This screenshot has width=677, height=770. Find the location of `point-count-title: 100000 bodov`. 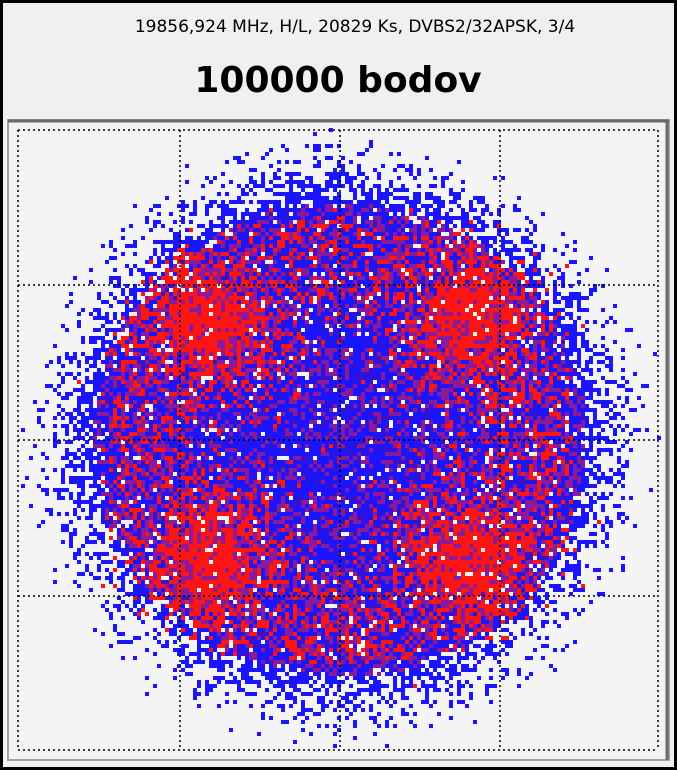

point-count-title: 100000 bodov is located at coordinates (337, 80).